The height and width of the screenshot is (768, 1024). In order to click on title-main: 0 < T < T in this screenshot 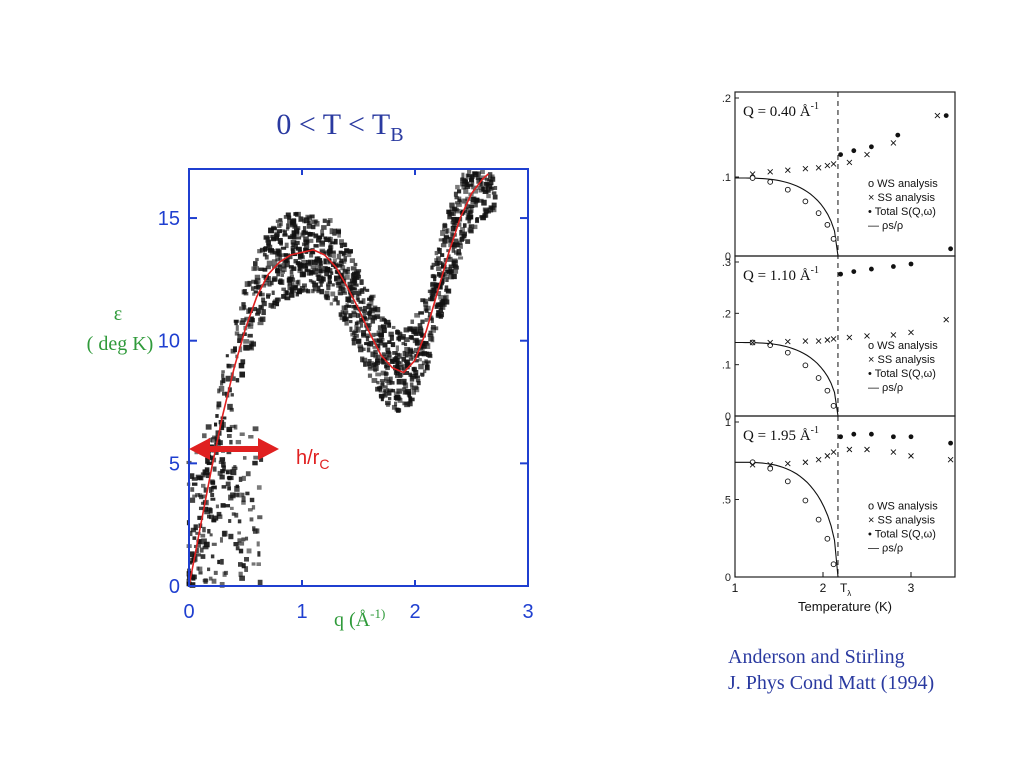, I will do `click(333, 124)`.